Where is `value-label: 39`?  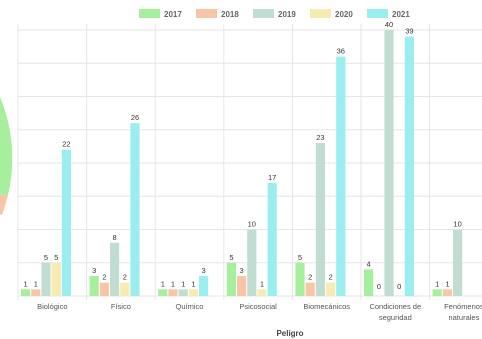
value-label: 39 is located at coordinates (409, 31).